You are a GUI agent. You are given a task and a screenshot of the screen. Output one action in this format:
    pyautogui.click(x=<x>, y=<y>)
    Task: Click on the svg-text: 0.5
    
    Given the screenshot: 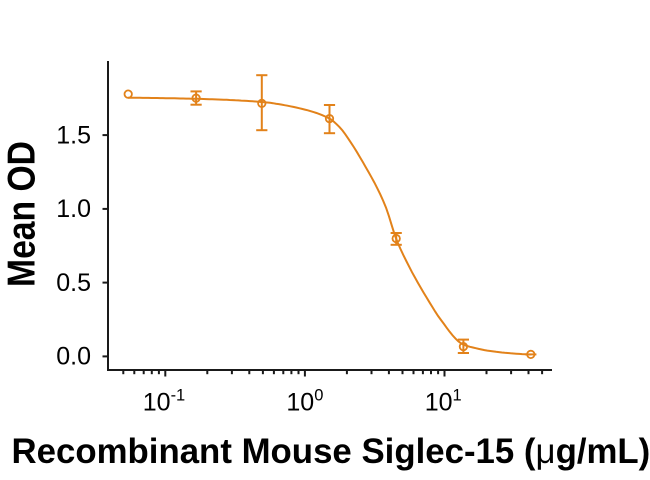 What is the action you would take?
    pyautogui.click(x=73, y=283)
    